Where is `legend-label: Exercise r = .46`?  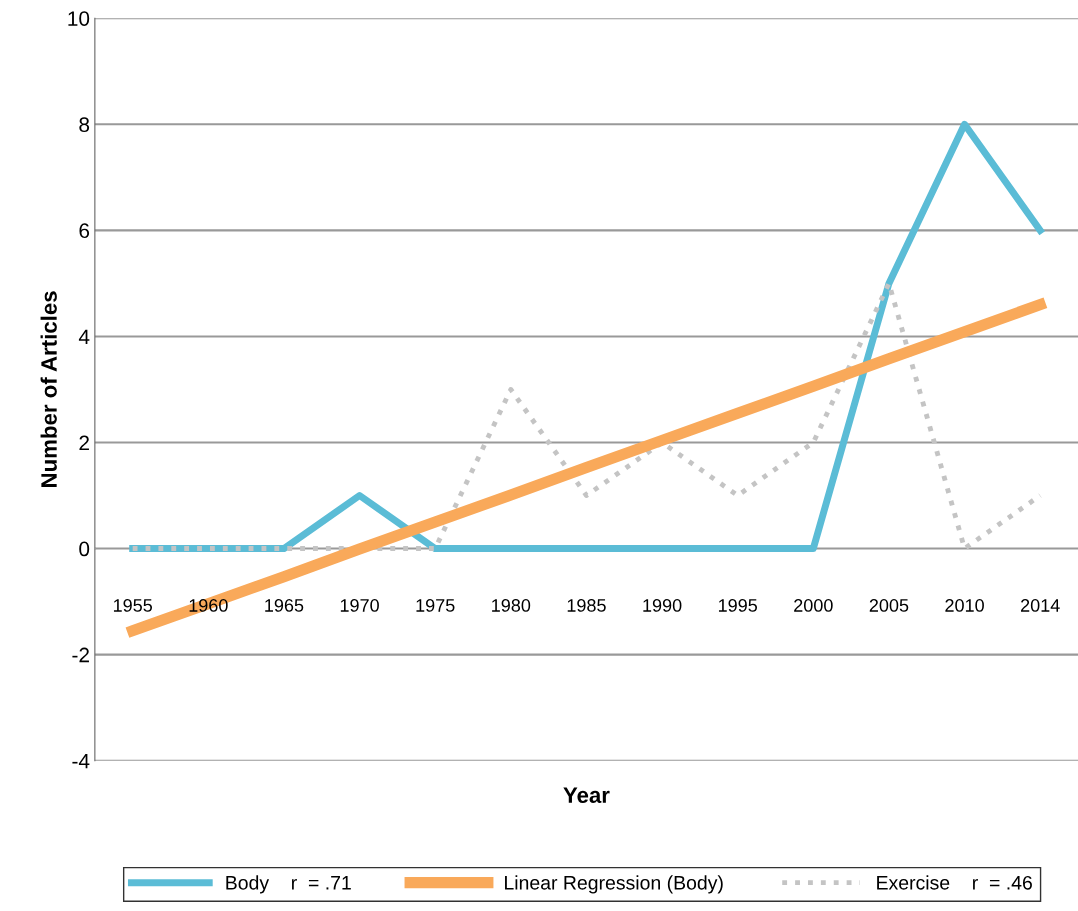
legend-label: Exercise r = .46 is located at coordinates (954, 882).